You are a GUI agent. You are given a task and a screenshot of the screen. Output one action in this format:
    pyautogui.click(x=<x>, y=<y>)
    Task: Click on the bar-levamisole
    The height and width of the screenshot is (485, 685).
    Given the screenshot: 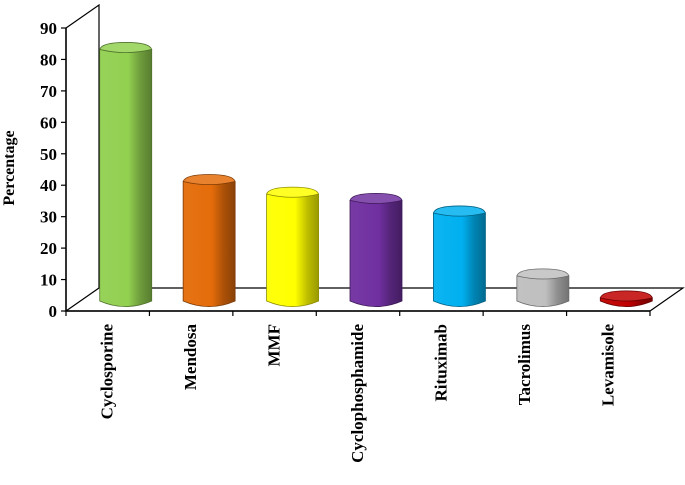 What is the action you would take?
    pyautogui.click(x=626, y=298)
    